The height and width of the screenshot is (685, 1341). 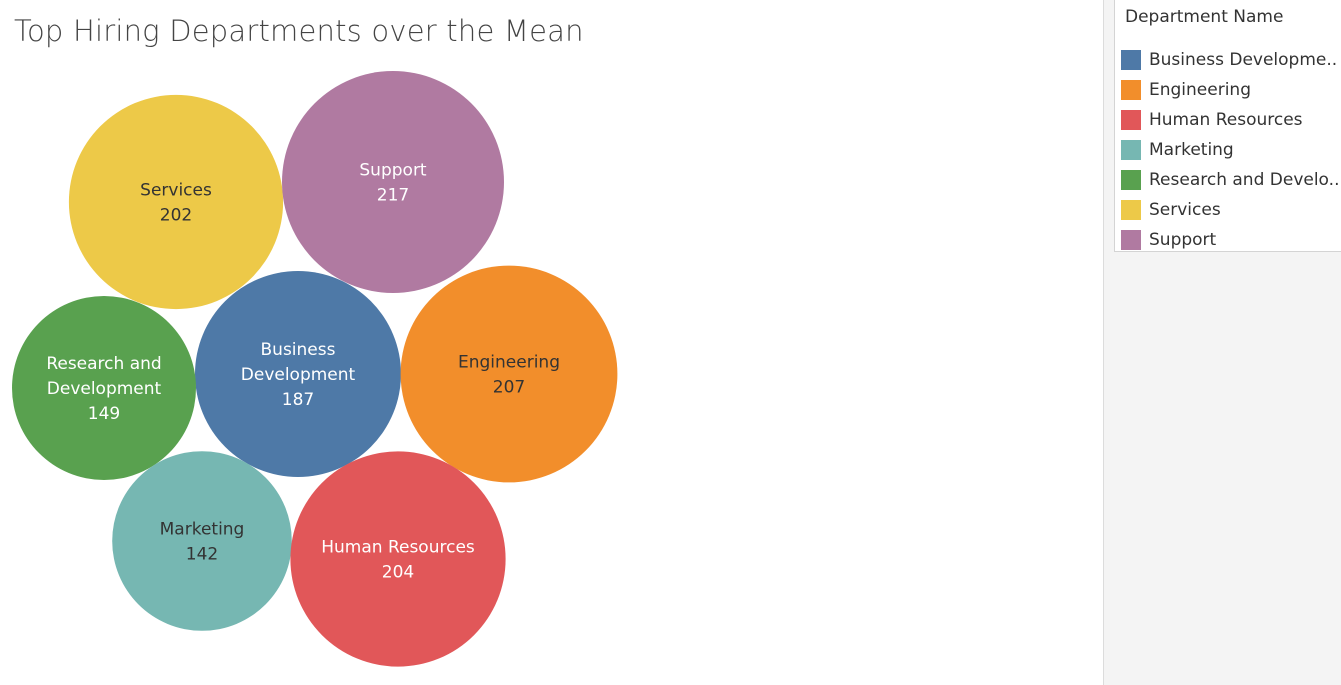 I want to click on bubble-human-resources: Human Resources 204, so click(x=398, y=559).